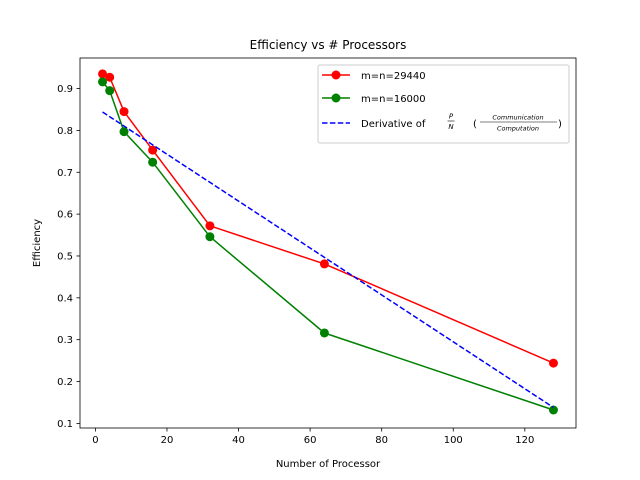 The height and width of the screenshot is (480, 640). What do you see at coordinates (328, 464) in the screenshot?
I see `x-axis-title: Number of Processor` at bounding box center [328, 464].